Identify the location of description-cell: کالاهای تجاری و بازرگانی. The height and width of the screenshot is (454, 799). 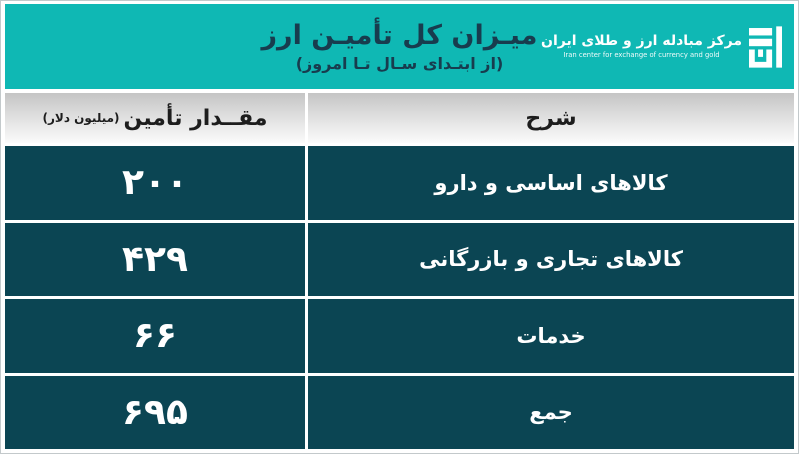
(551, 259).